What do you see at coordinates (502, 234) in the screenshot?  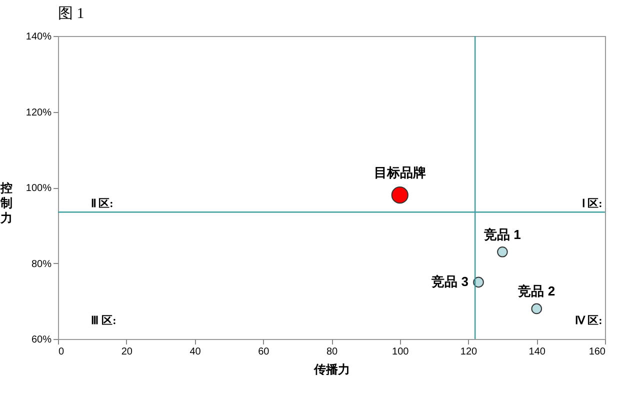 I see `series-label: 竞品 1` at bounding box center [502, 234].